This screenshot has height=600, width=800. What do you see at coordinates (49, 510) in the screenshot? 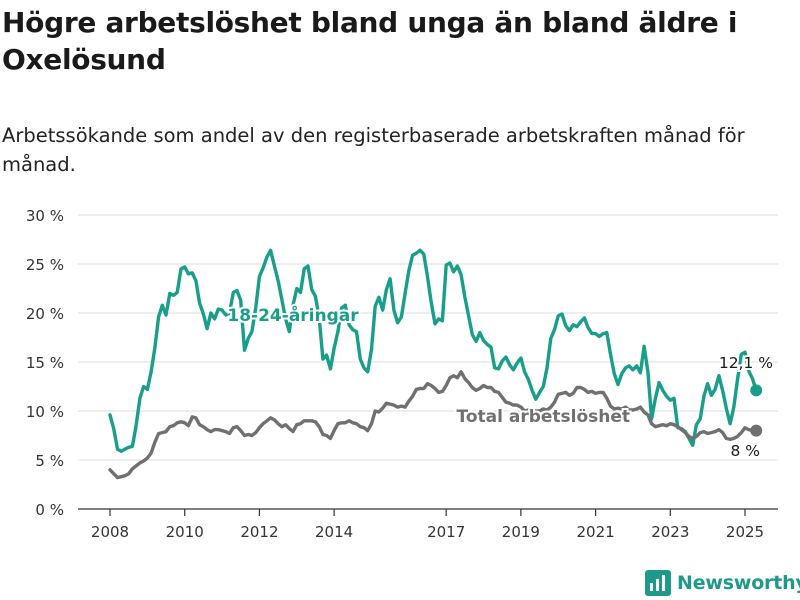
I see `y-tick-label: 0 %` at bounding box center [49, 510].